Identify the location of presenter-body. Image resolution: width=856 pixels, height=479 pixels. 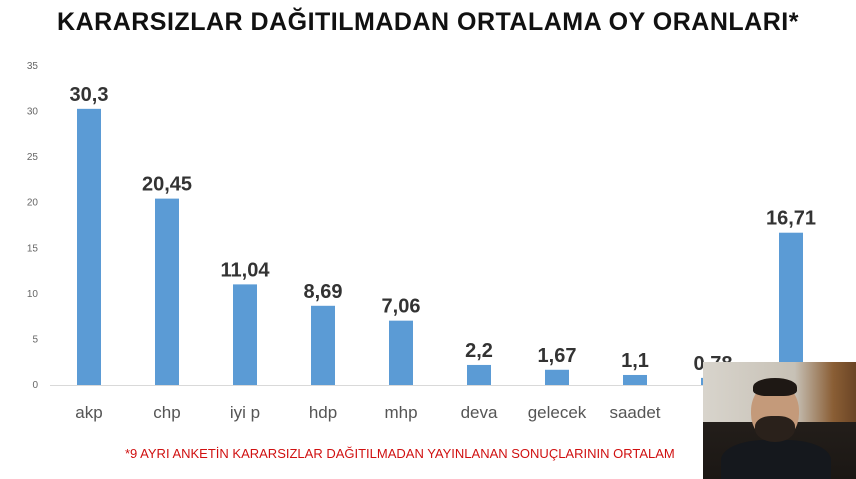
(776, 459).